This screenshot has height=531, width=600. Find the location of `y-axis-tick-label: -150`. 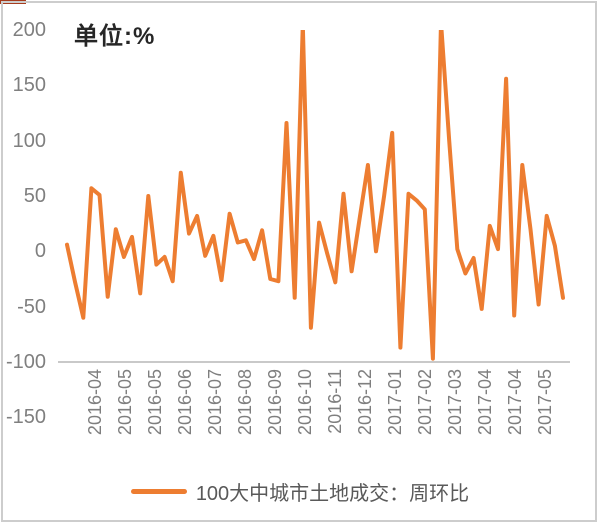

y-axis-tick-label: -150 is located at coordinates (25, 417).